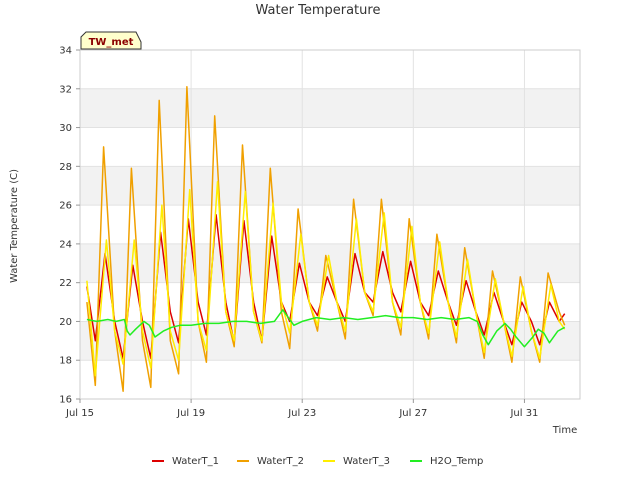 This screenshot has width=640, height=480. I want to click on y-tick-label: 16, so click(65, 400).